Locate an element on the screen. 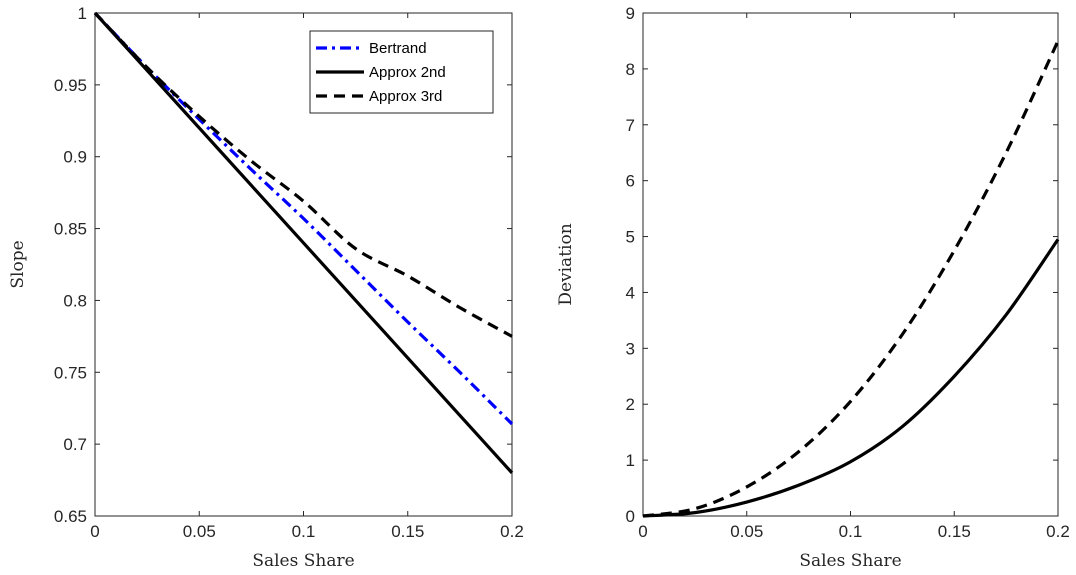 The image size is (1076, 575). y-tick-label: 0.95 is located at coordinates (70, 85).